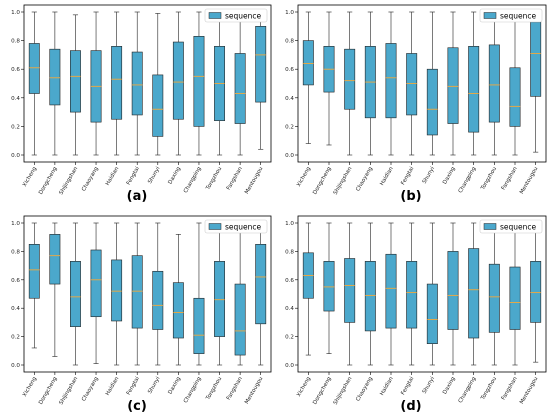  I want to click on y-tick-label: 0.4, so click(15, 309).